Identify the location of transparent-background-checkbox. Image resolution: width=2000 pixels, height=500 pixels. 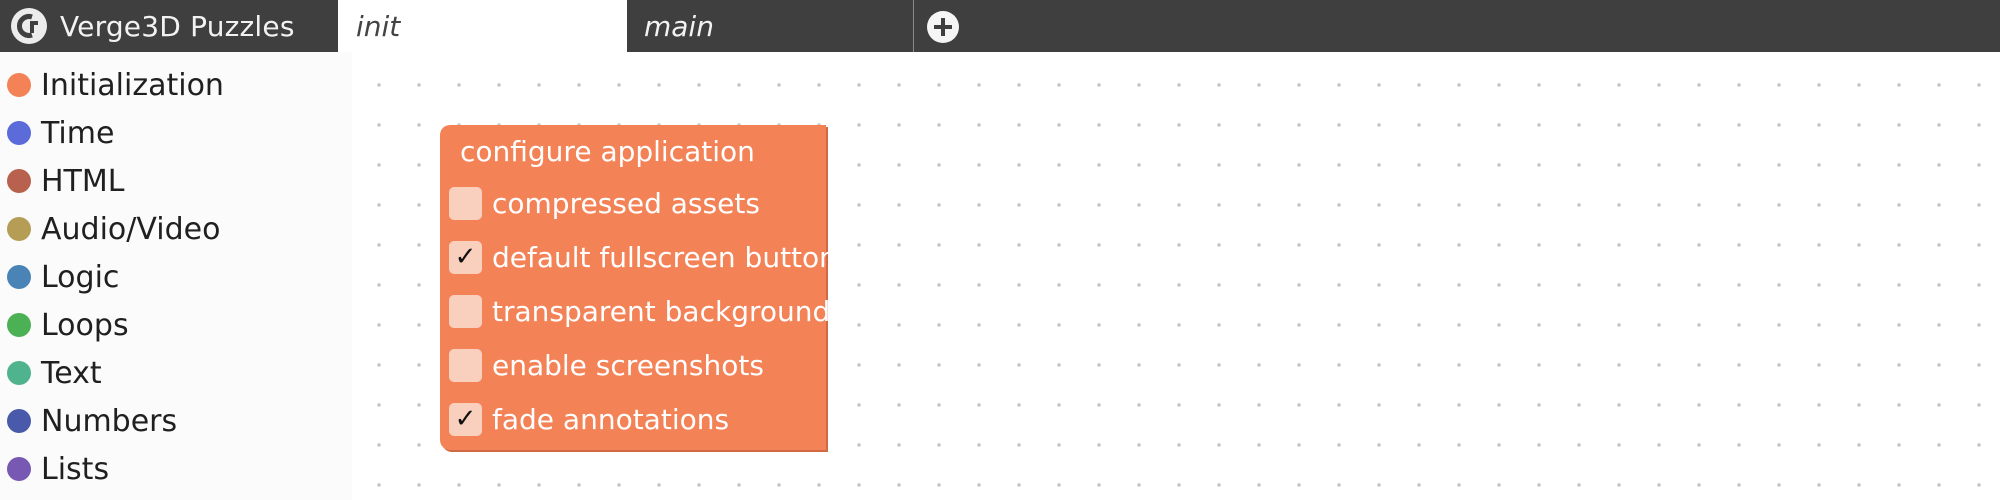
(465, 311).